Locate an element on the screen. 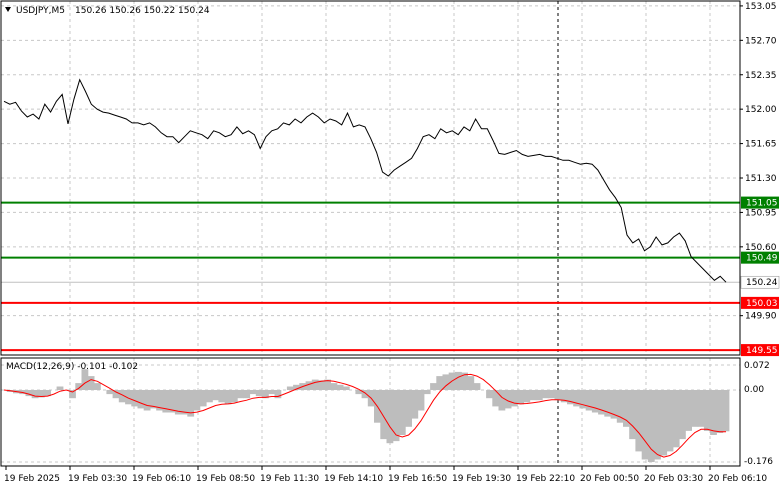 This screenshot has height=493, width=781. y-tick-label: 152.00 is located at coordinates (761, 110).